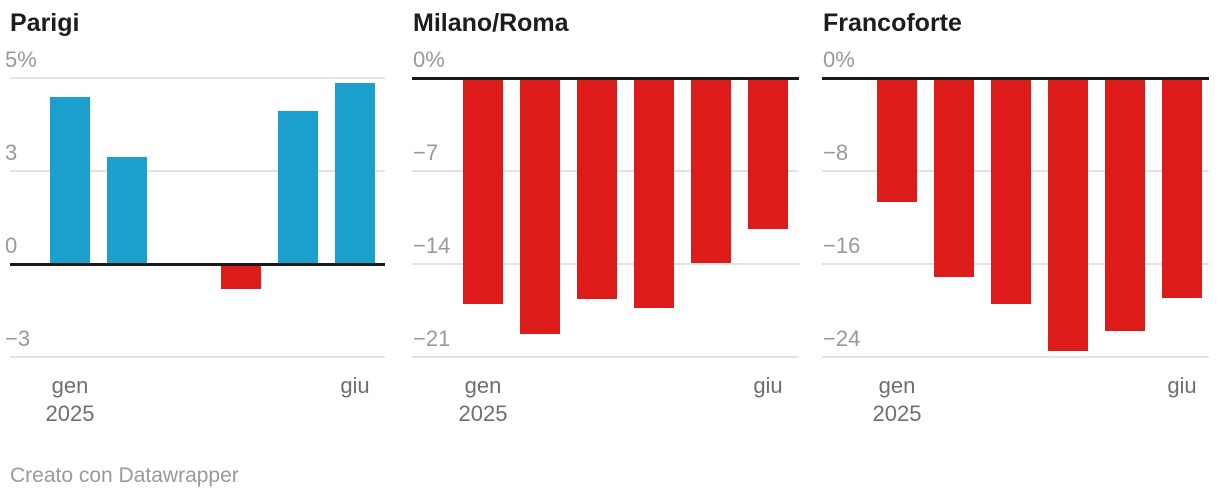  Describe the element at coordinates (1015, 357) in the screenshot. I see `gridline--24` at that location.